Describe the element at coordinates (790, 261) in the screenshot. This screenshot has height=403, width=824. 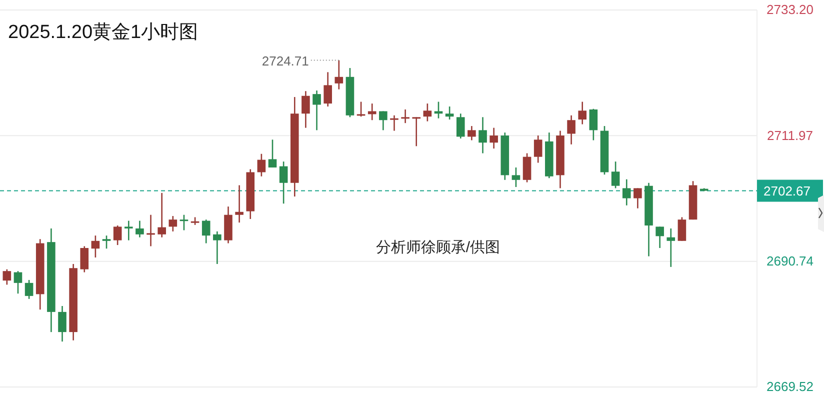
I see `y-tick-label: 2690.74` at that location.